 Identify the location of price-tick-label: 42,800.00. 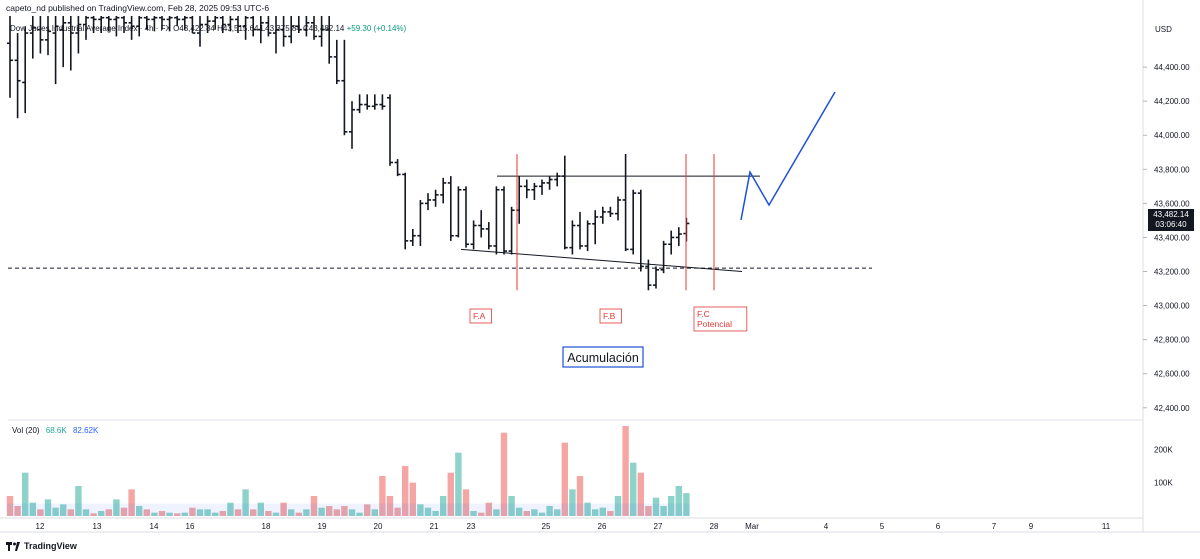
(1172, 340).